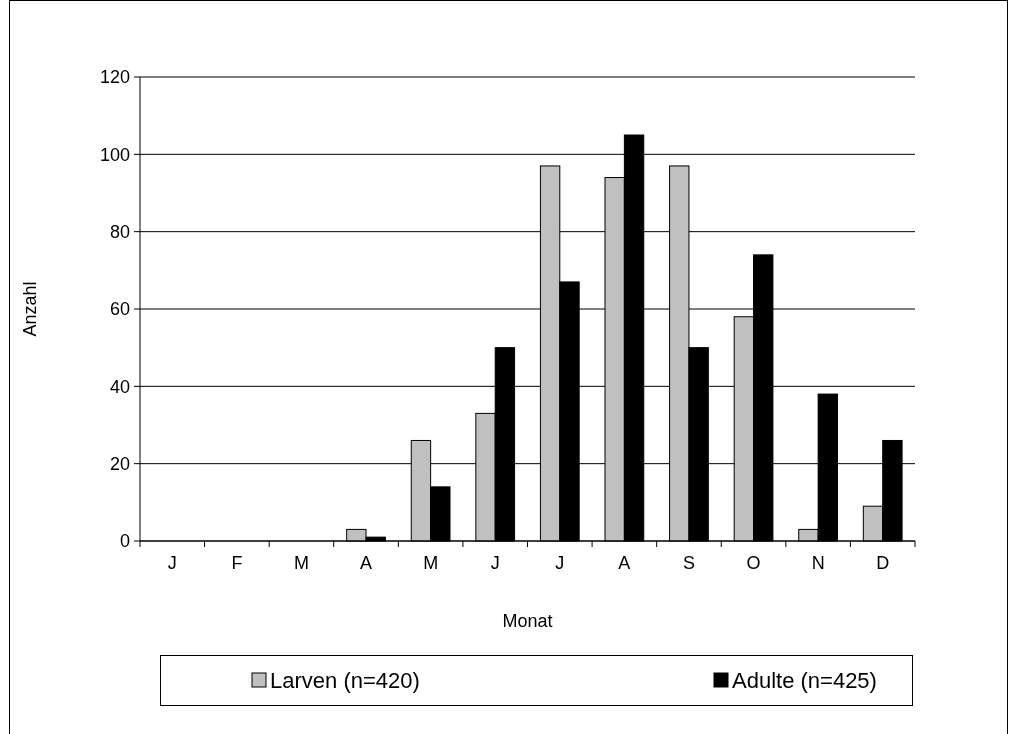  Describe the element at coordinates (119, 386) in the screenshot. I see `y-tick-label: 40` at that location.